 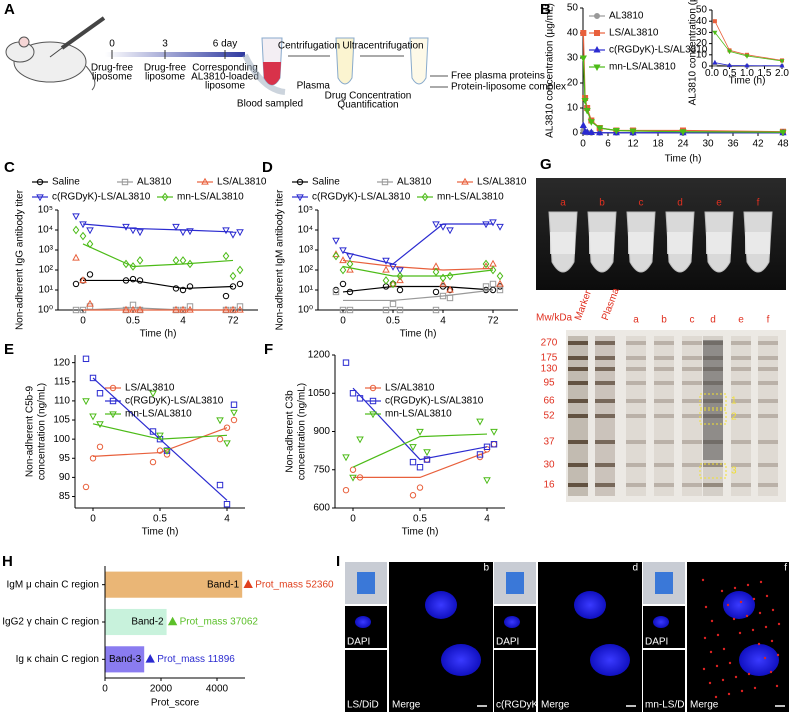 I want to click on x-tick-label: 18, so click(x=658, y=144).